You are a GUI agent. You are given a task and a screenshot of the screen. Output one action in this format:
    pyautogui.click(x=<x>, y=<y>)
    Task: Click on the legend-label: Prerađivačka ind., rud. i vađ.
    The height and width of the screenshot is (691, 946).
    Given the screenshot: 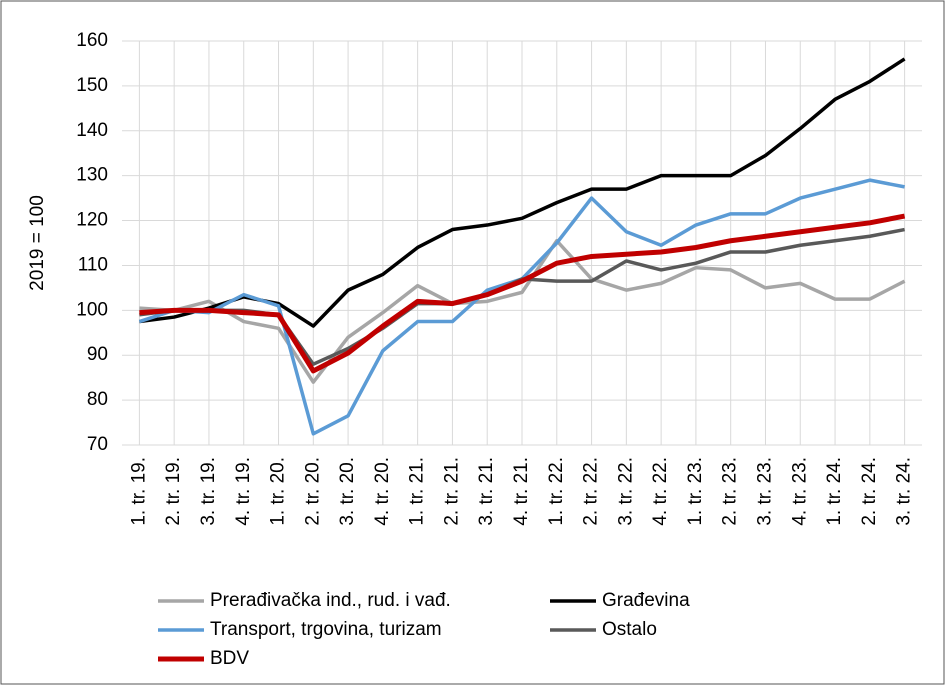 What is the action you would take?
    pyautogui.click(x=330, y=600)
    